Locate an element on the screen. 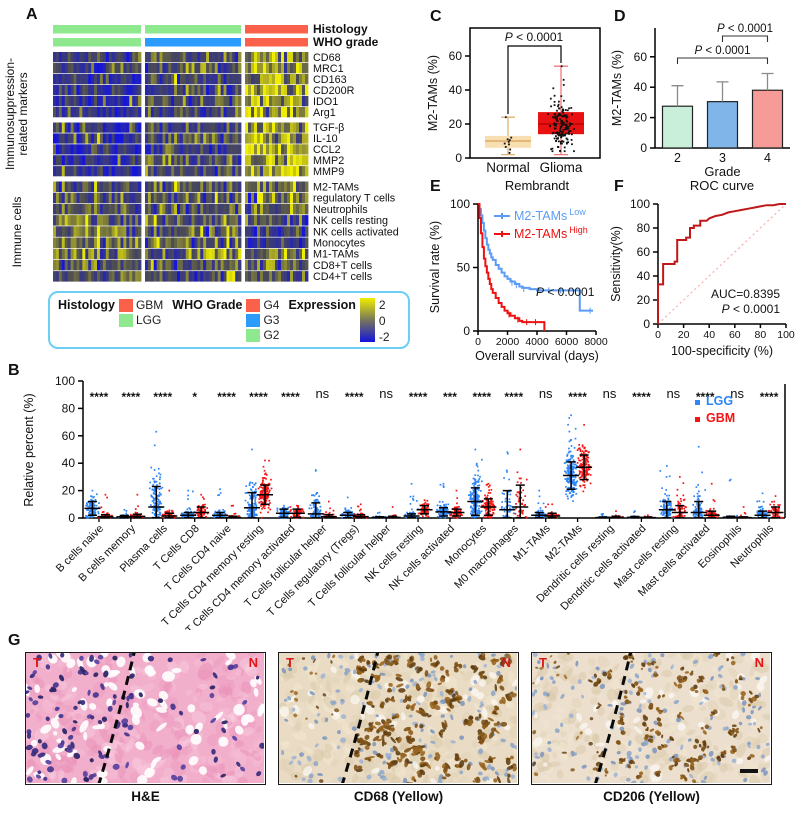 Image resolution: width=800 pixels, height=815 pixels. legend-grade-title: WHO Grade is located at coordinates (207, 305).